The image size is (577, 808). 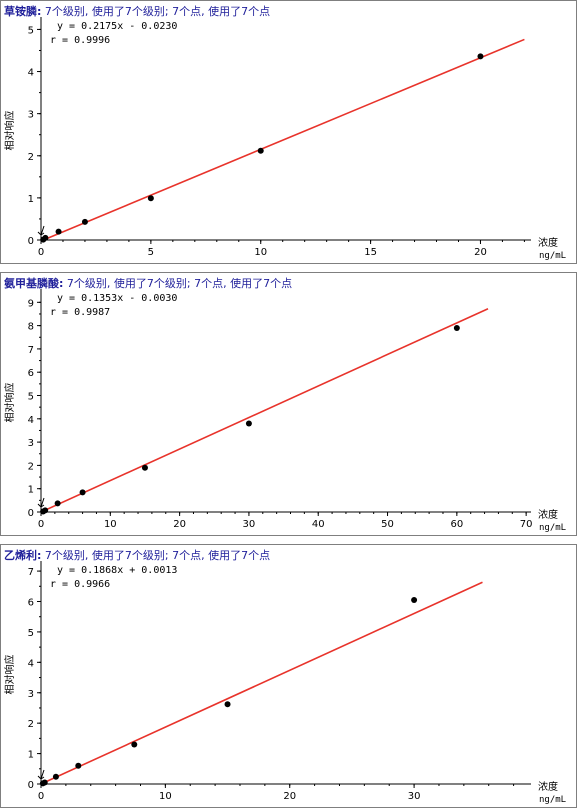 What do you see at coordinates (148, 283) in the screenshot?
I see `chart-title: 氨甲基膦酸: 7个级别, 使用了7个级别; 7个点, 使用了7个点` at bounding box center [148, 283].